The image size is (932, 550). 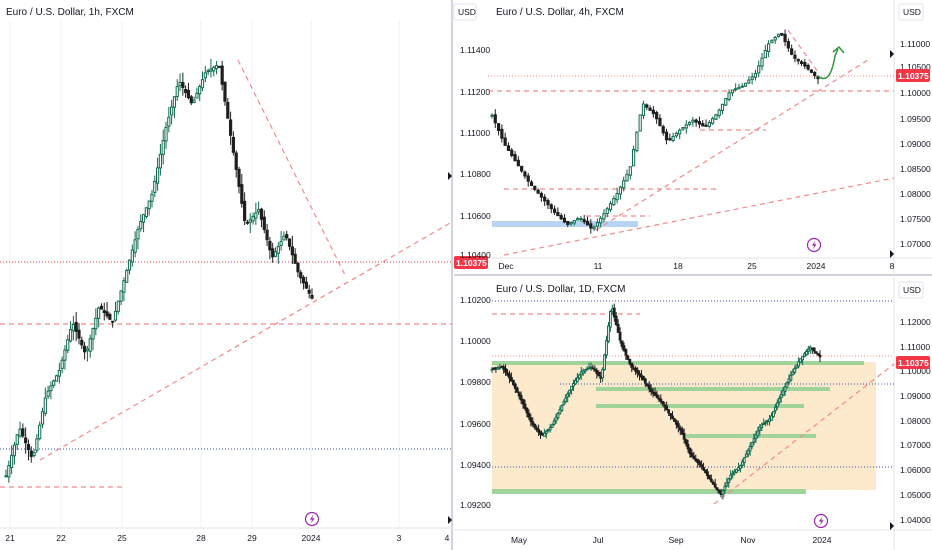 What do you see at coordinates (678, 363) in the screenshot?
I see `br-zone-top` at bounding box center [678, 363].